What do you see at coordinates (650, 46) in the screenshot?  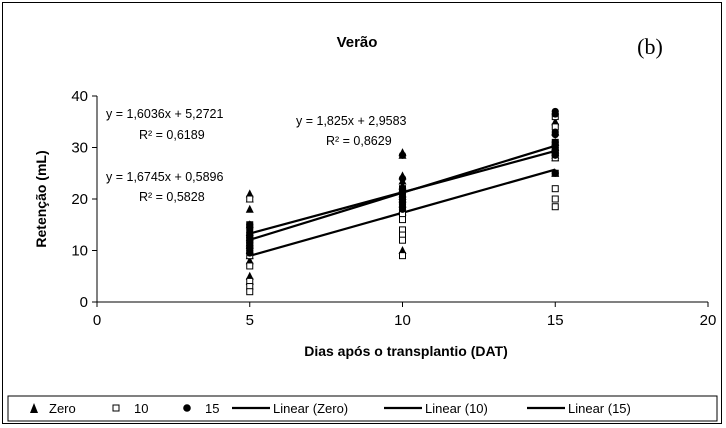 I see `panel-label: (b)` at bounding box center [650, 46].